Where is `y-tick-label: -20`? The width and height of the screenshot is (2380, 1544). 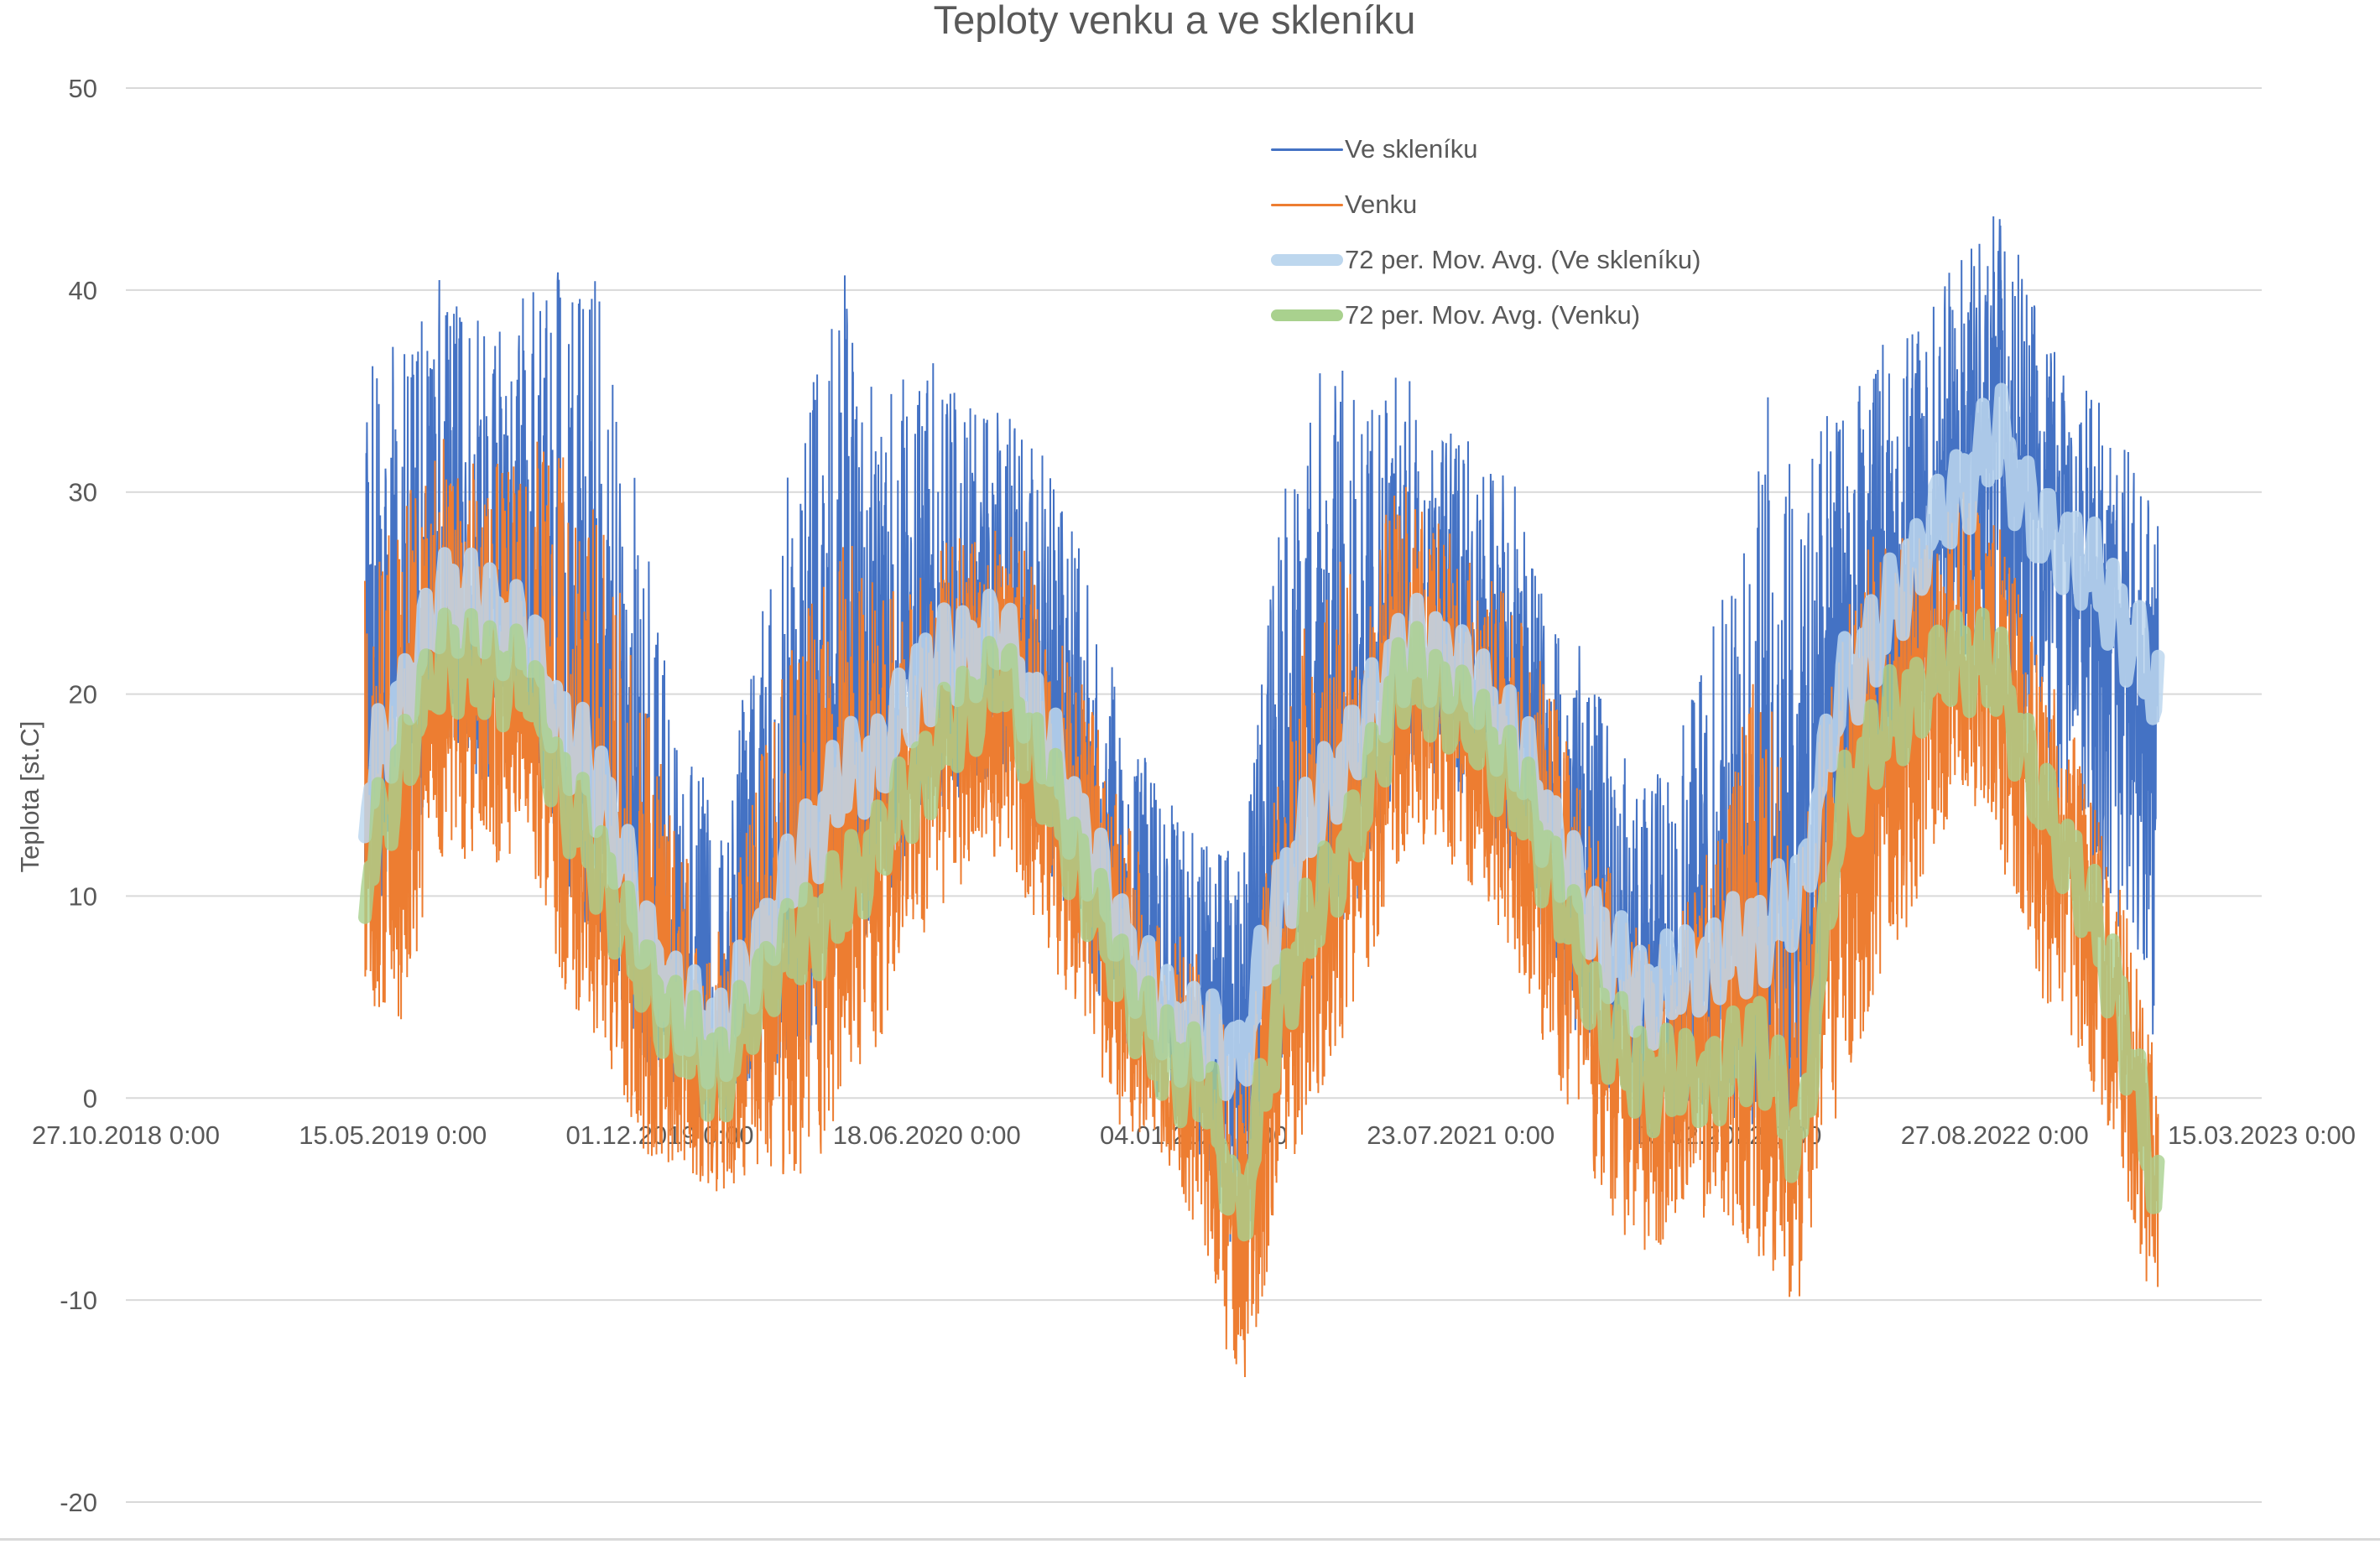
y-tick-label: -20 is located at coordinates (78, 1502).